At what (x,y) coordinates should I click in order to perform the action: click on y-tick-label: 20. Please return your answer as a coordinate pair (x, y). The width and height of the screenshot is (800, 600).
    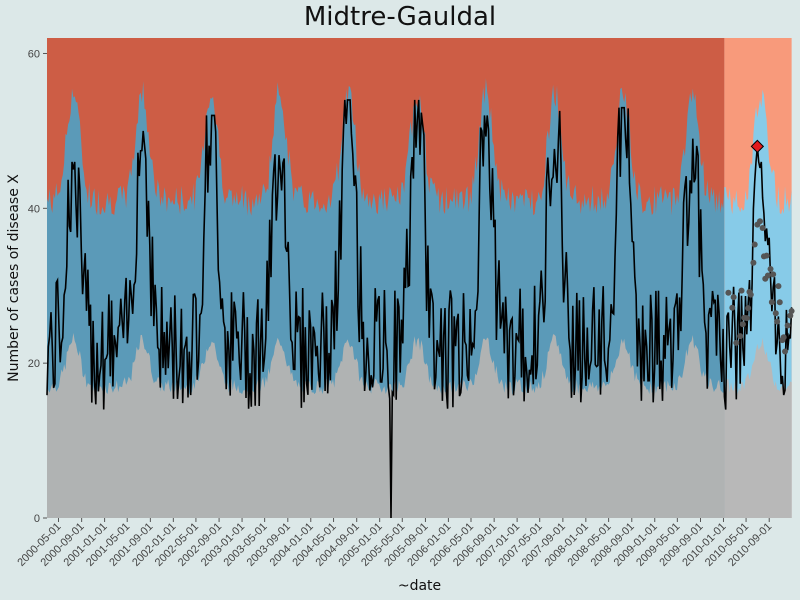
    Looking at the image, I should click on (34, 364).